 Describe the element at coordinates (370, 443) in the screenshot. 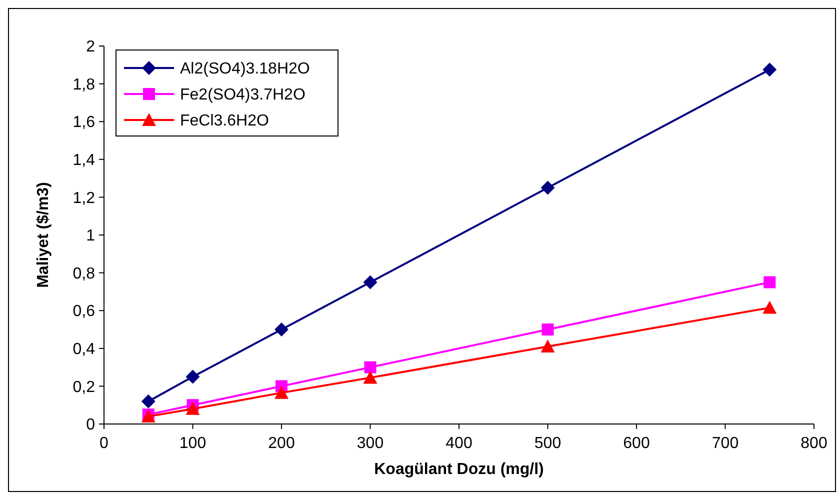

I see `x-tick-label: 300` at that location.